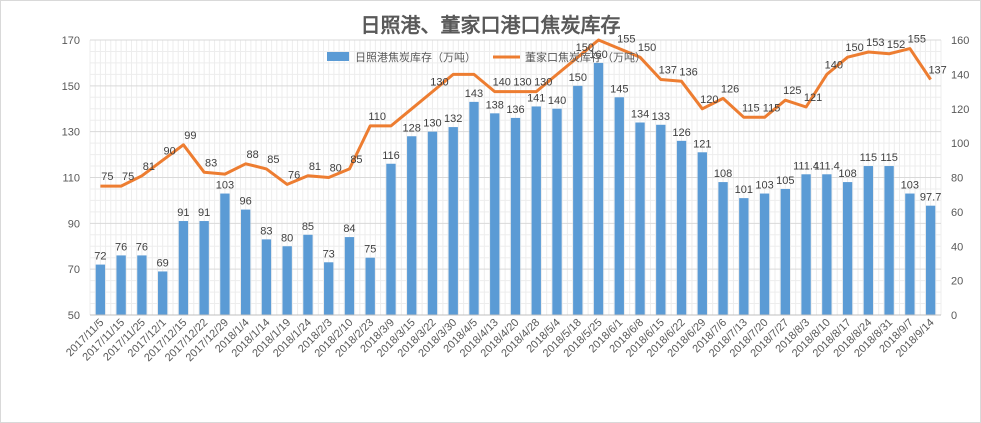  What do you see at coordinates (640, 115) in the screenshot?
I see `bar-data-label: 134` at bounding box center [640, 115].